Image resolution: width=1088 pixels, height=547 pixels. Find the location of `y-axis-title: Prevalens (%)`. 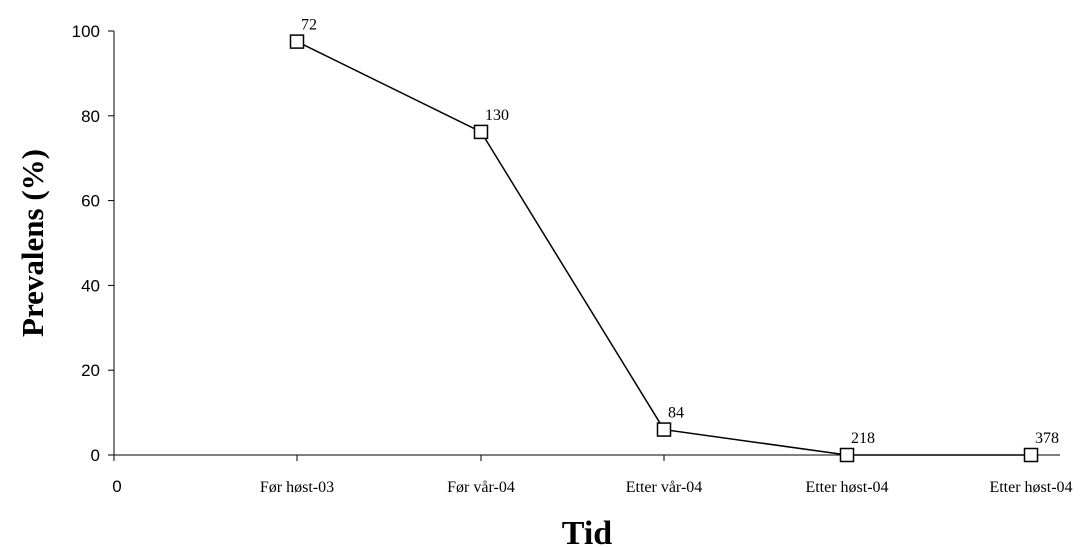

y-axis-title: Prevalens (%) is located at coordinates (32, 243).